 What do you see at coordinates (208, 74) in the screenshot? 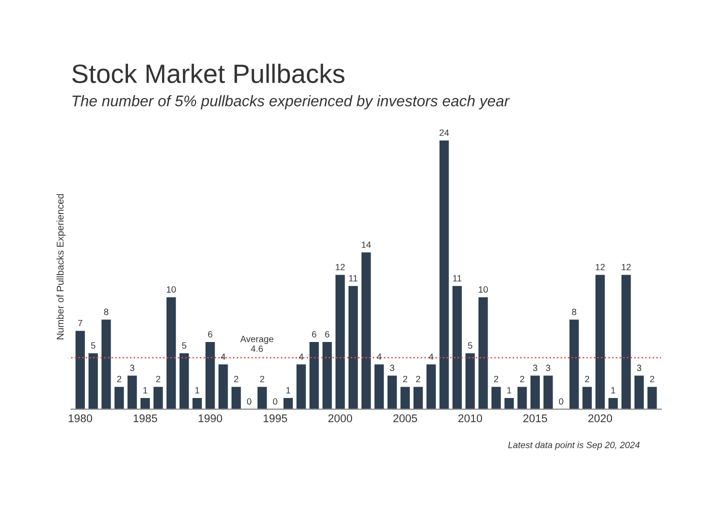
I see `chart-title: Stock Market Pullbacks` at bounding box center [208, 74].